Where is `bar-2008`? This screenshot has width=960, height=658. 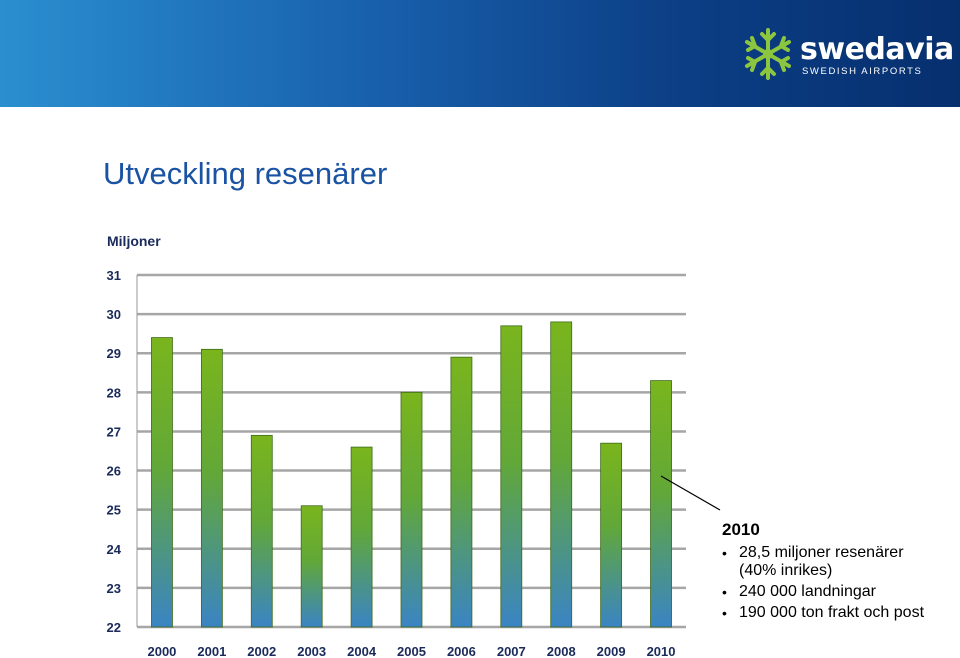 bar-2008 is located at coordinates (561, 474).